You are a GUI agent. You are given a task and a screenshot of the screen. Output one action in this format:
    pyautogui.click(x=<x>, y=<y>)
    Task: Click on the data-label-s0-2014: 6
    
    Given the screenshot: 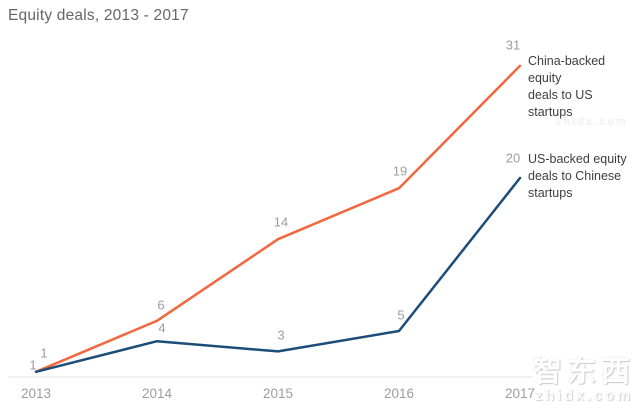 What is the action you would take?
    pyautogui.click(x=161, y=305)
    